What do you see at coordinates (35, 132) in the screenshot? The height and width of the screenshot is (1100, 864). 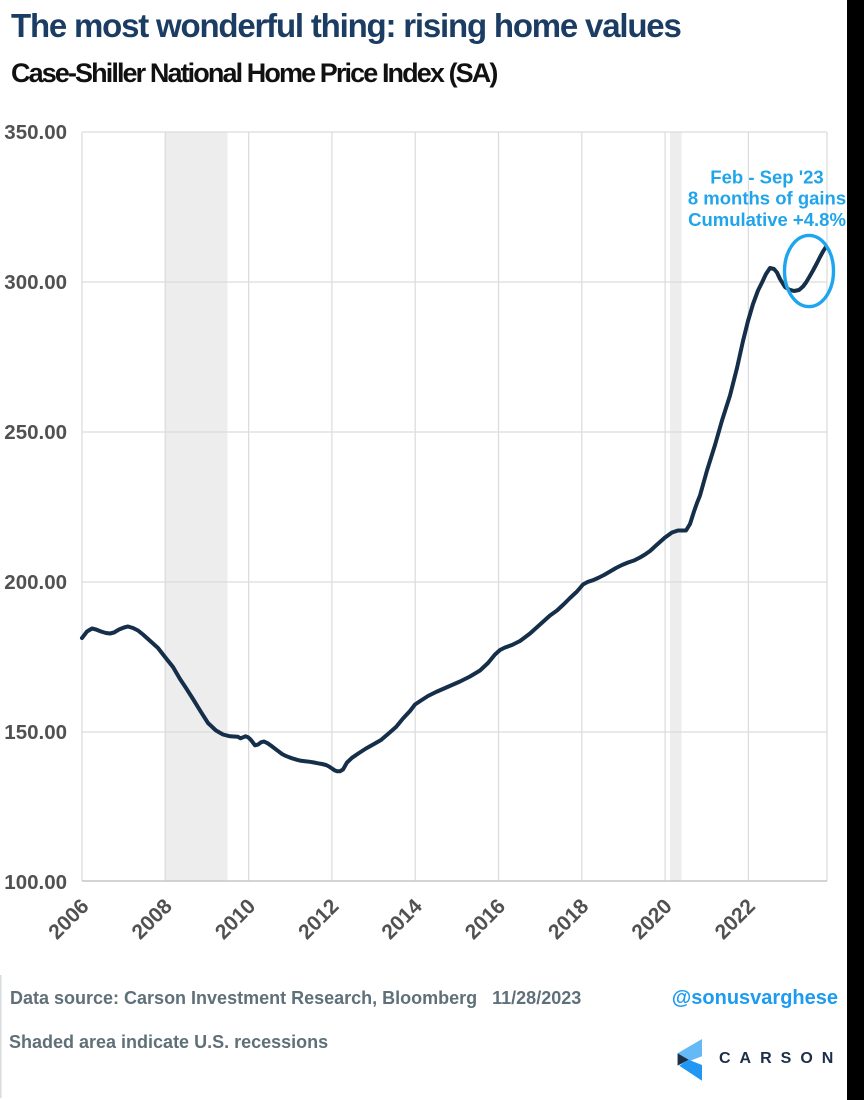 I see `svg-text: 350.00` at bounding box center [35, 132].